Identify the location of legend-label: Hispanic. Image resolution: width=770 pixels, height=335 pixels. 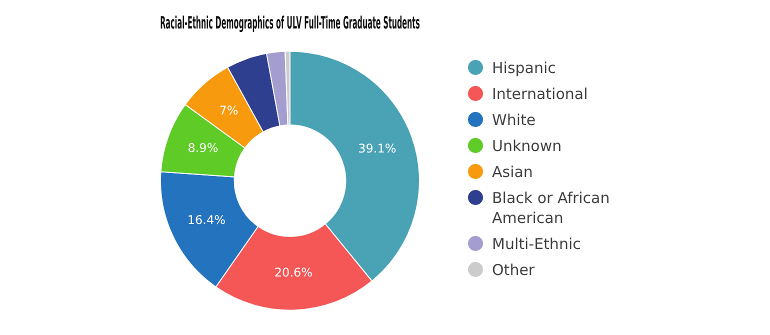
(524, 68).